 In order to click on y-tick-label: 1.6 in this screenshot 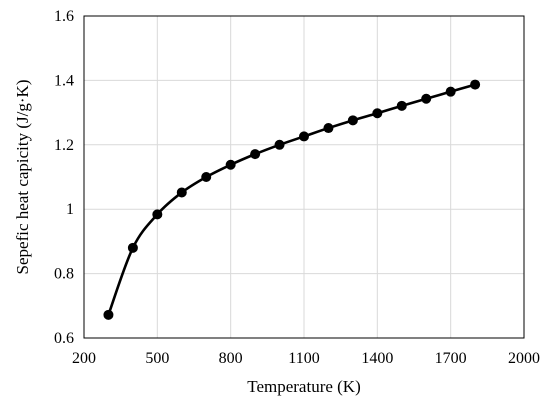, I will do `click(64, 16)`.